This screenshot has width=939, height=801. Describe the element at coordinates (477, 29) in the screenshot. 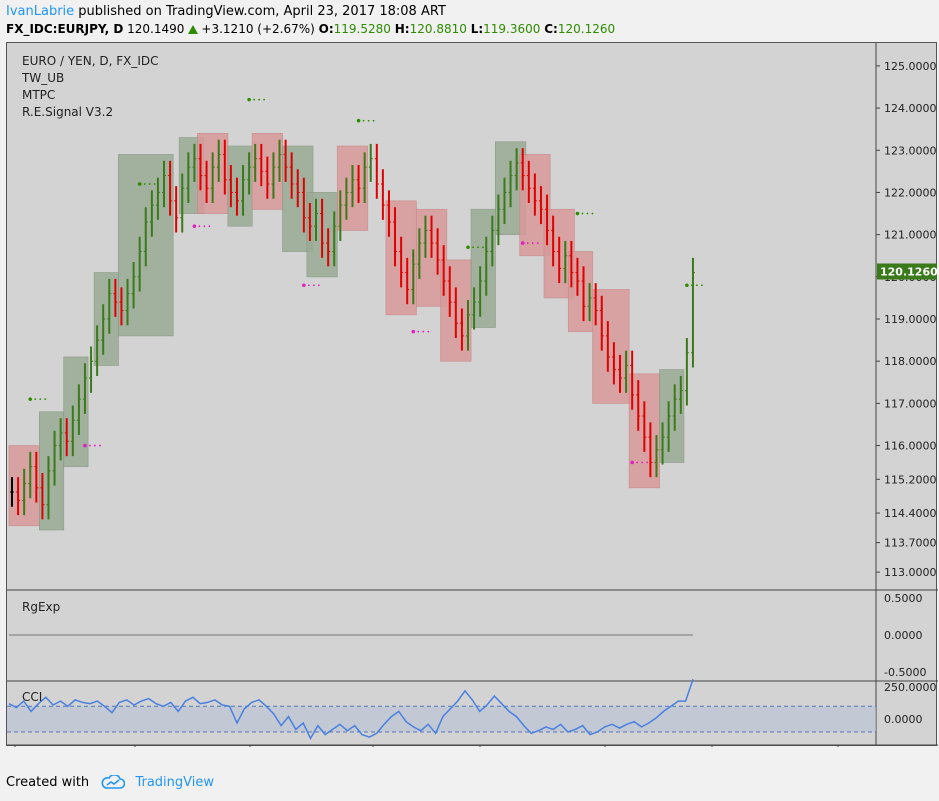

I see `low-label: L:` at that location.